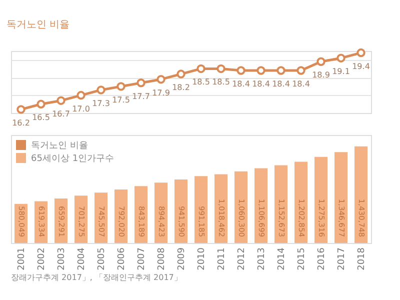  I want to click on x-tick-label: 2015, so click(302, 259).